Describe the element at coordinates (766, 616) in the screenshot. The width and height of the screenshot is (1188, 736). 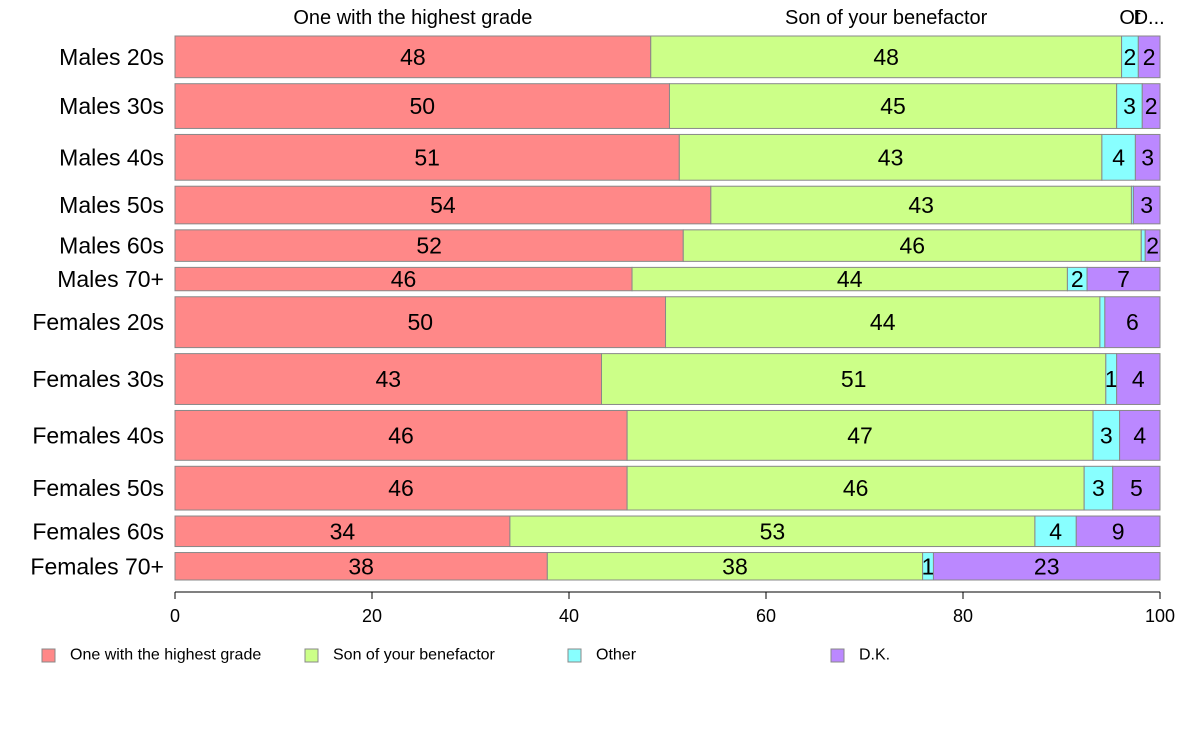
I see `x-tick-label: 60` at that location.